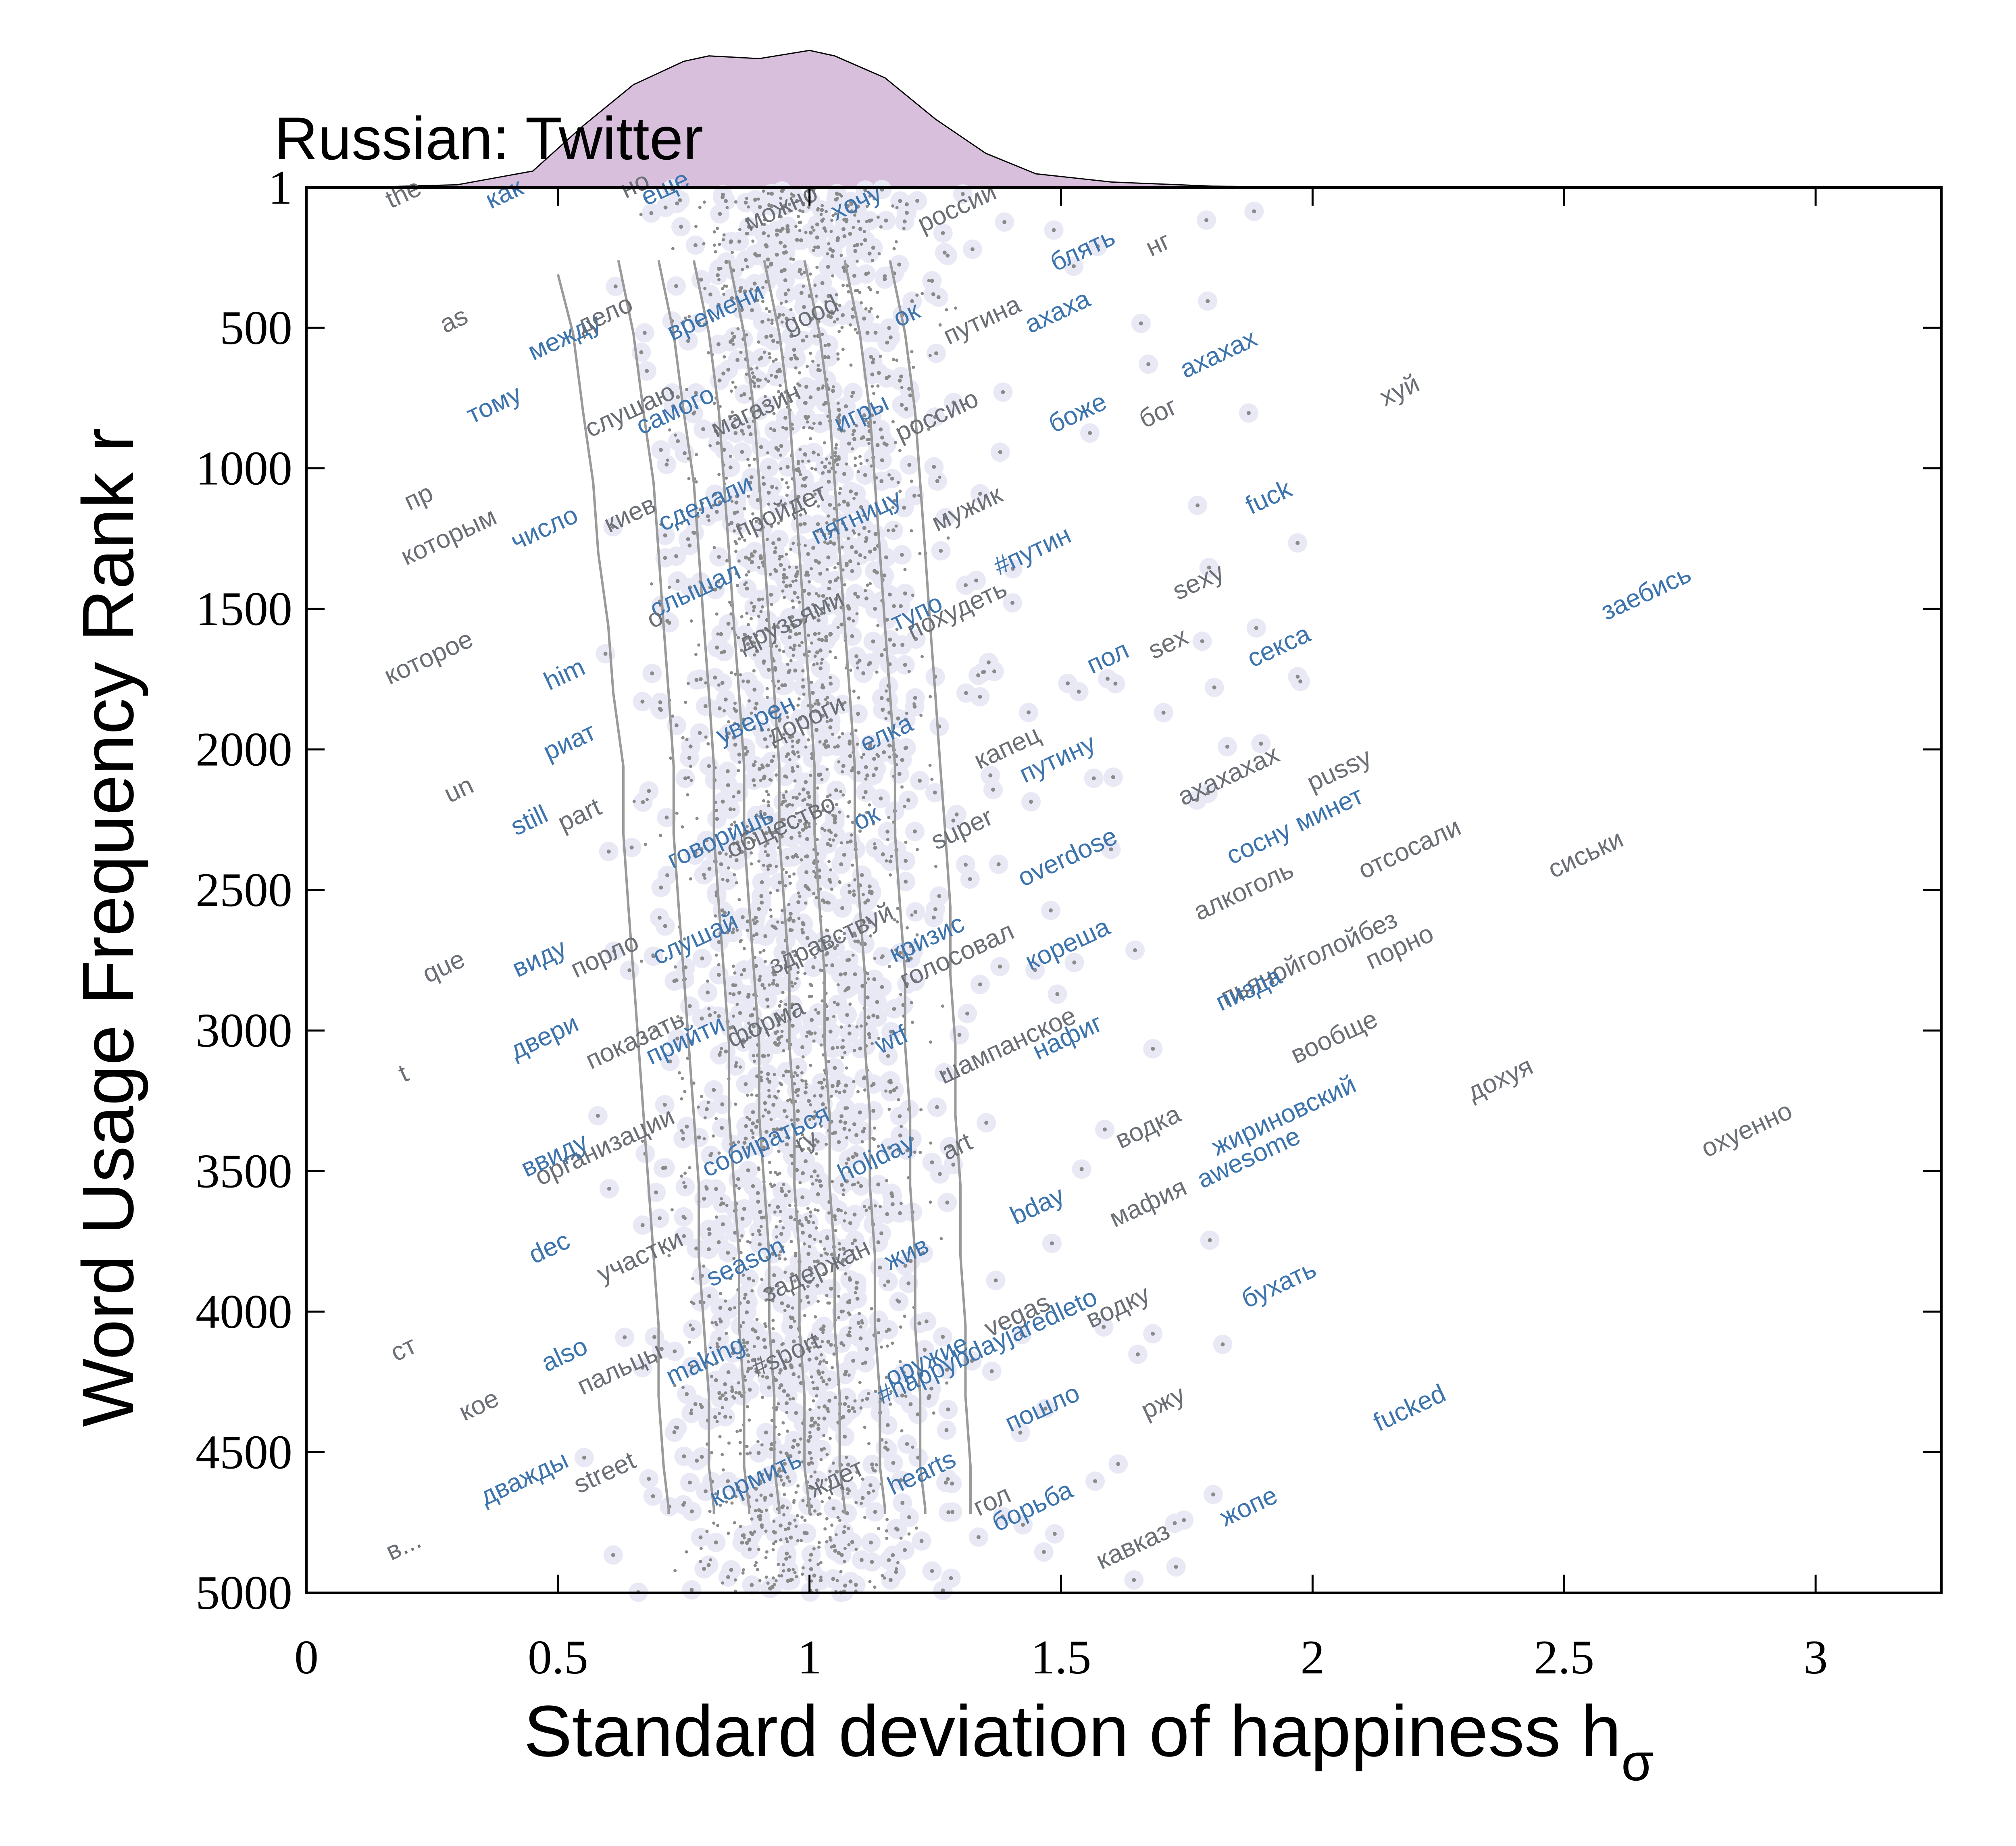 This screenshot has width=2016, height=1846. I want to click on word-label: пол, so click(1107, 657).